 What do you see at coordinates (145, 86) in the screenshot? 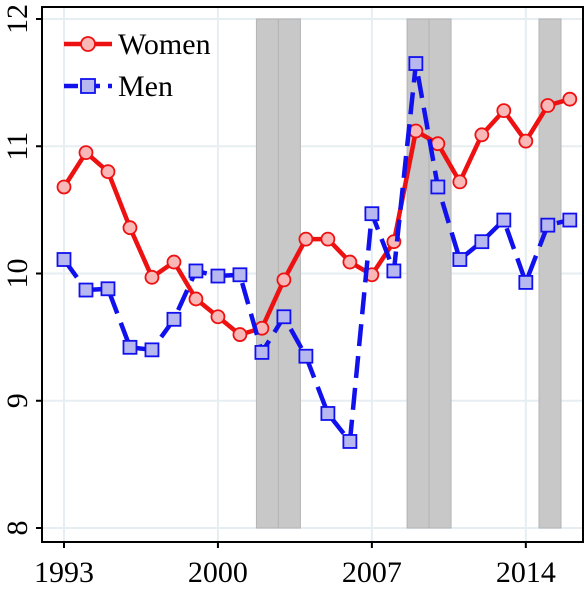
I see `legend-label: Men` at bounding box center [145, 86].